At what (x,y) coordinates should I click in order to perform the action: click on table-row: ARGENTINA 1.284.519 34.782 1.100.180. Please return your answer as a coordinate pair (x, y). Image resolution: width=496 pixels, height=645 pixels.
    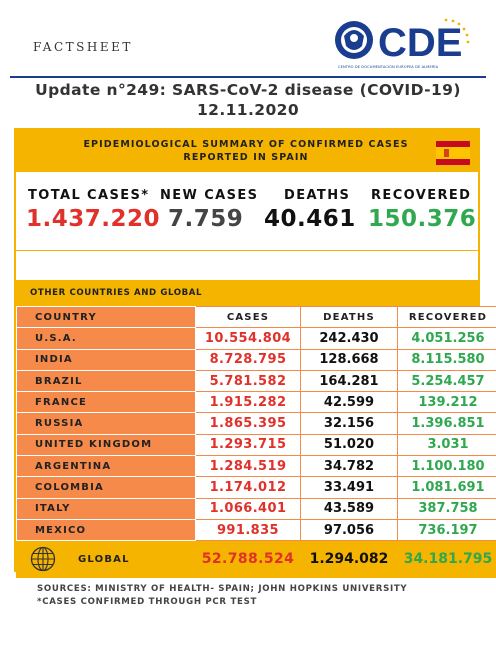
    Looking at the image, I should click on (256, 466).